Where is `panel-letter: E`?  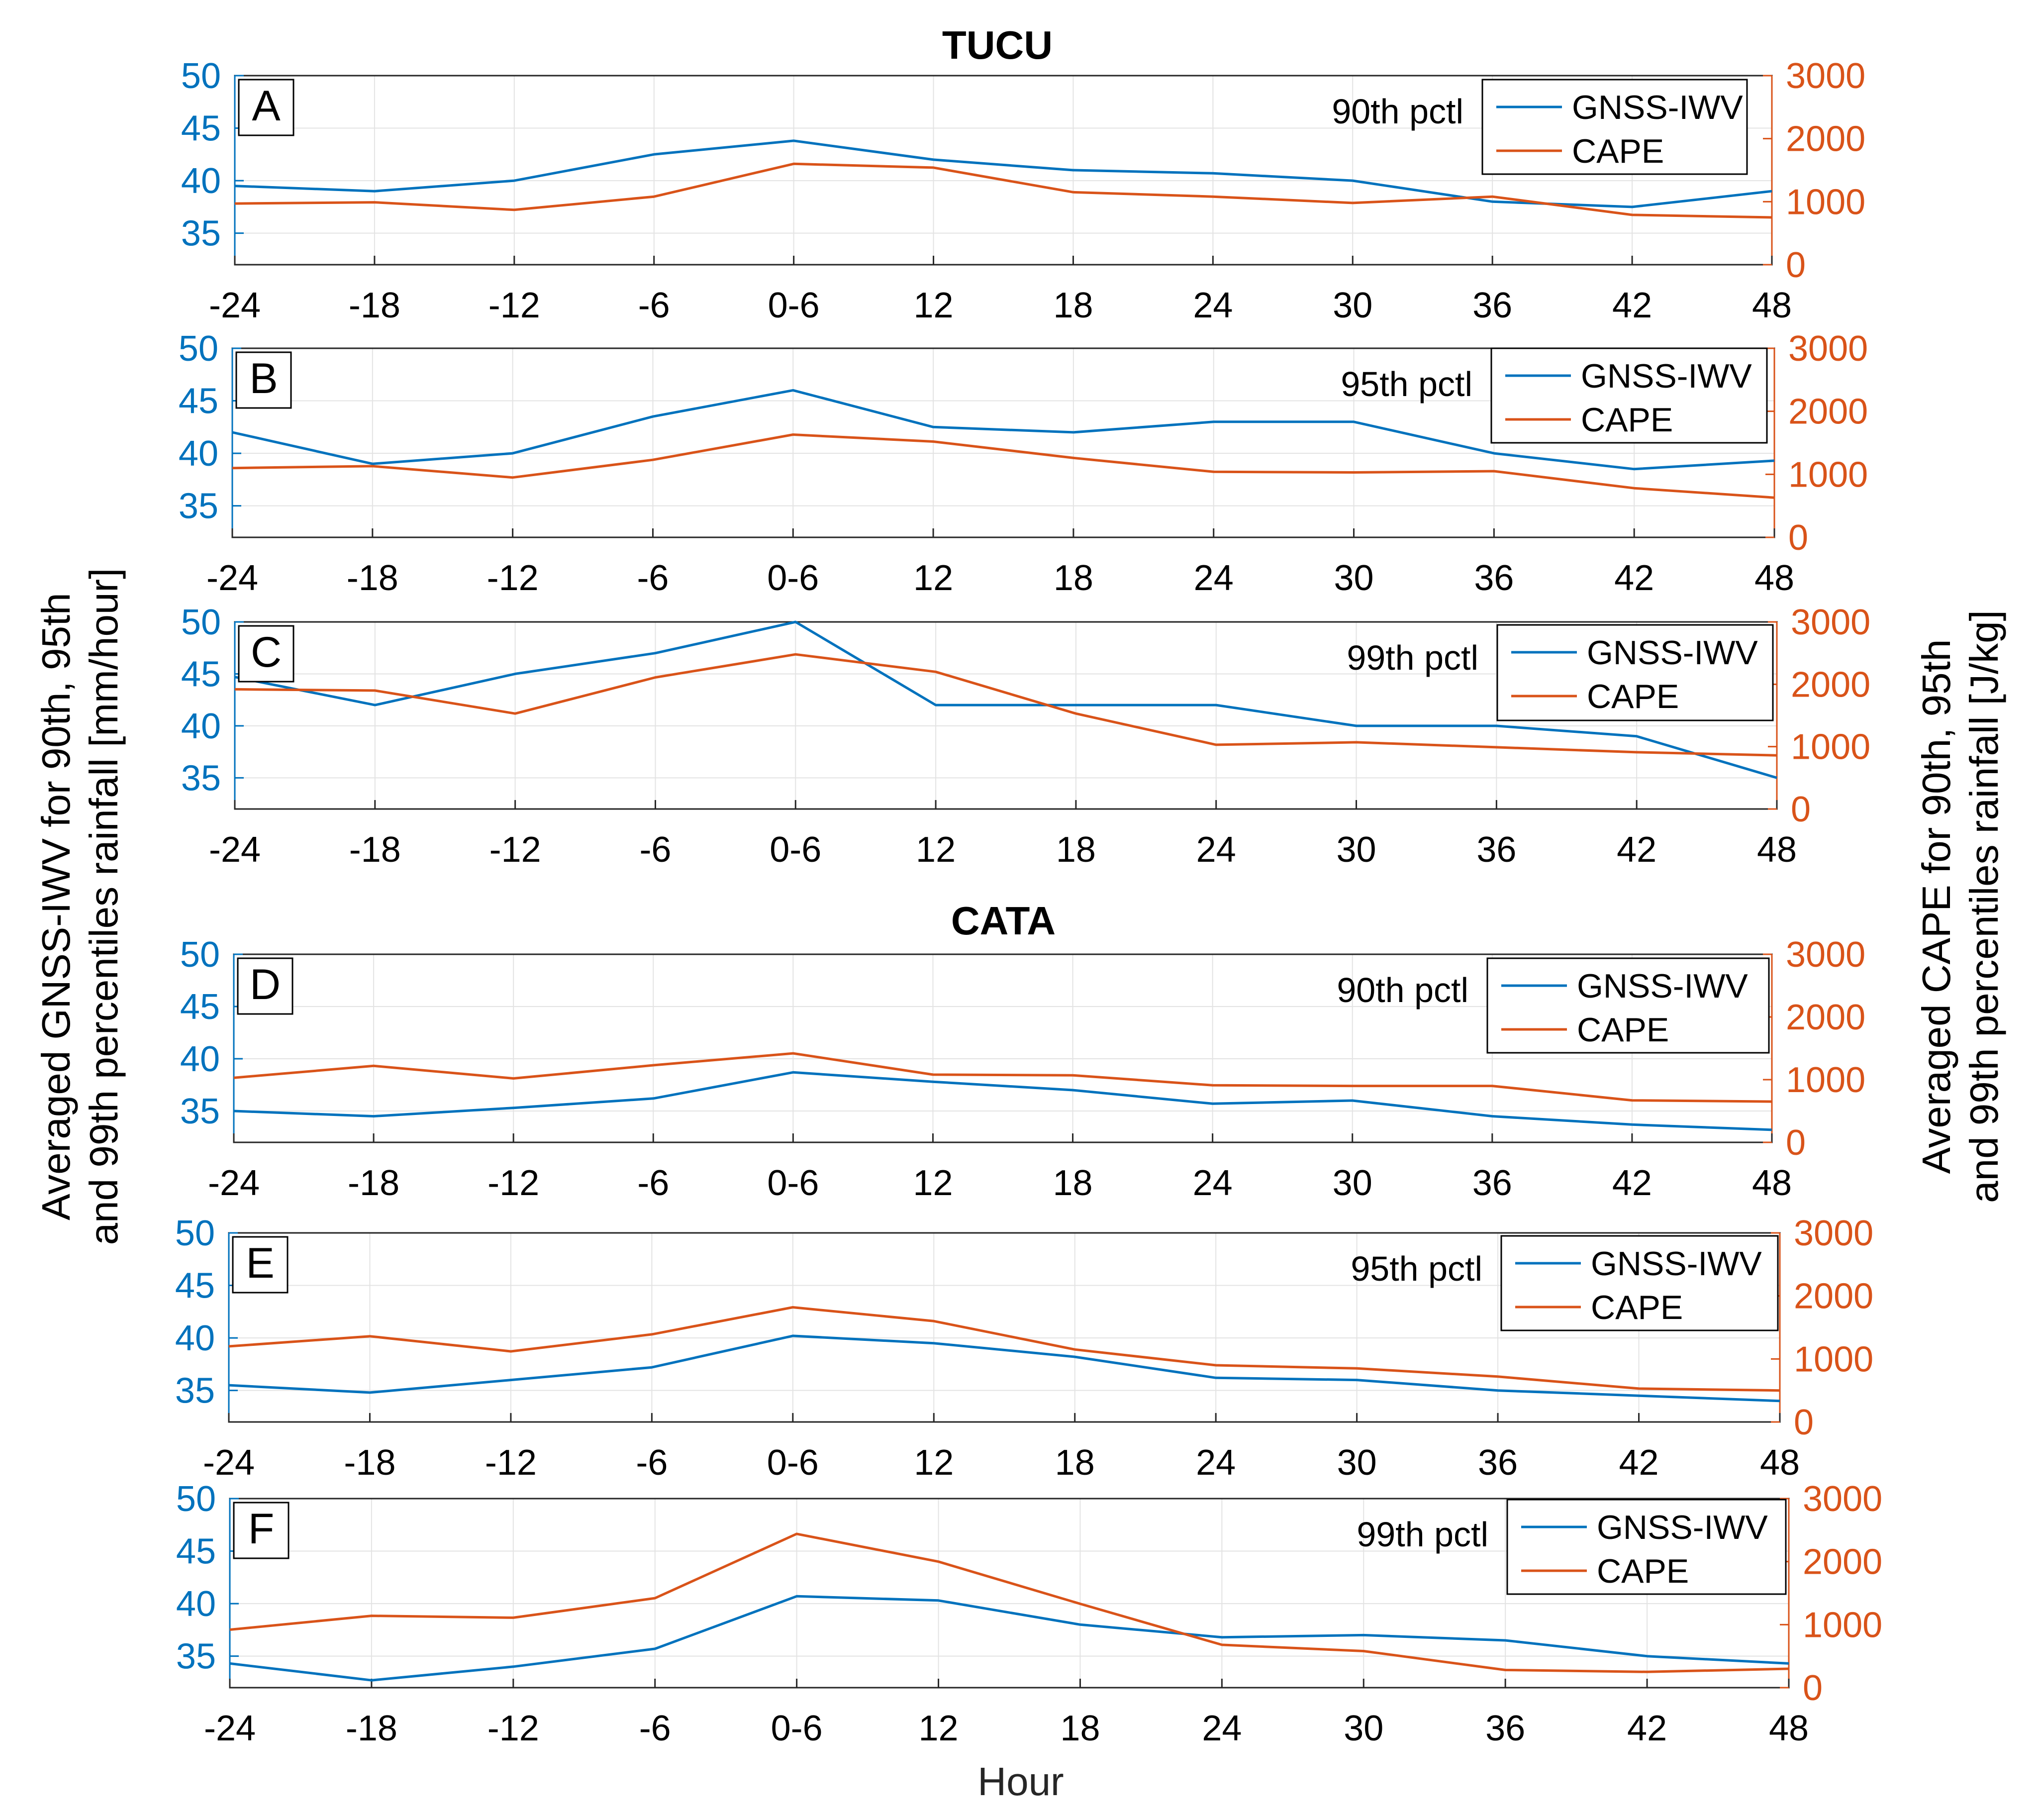 panel-letter: E is located at coordinates (260, 1263).